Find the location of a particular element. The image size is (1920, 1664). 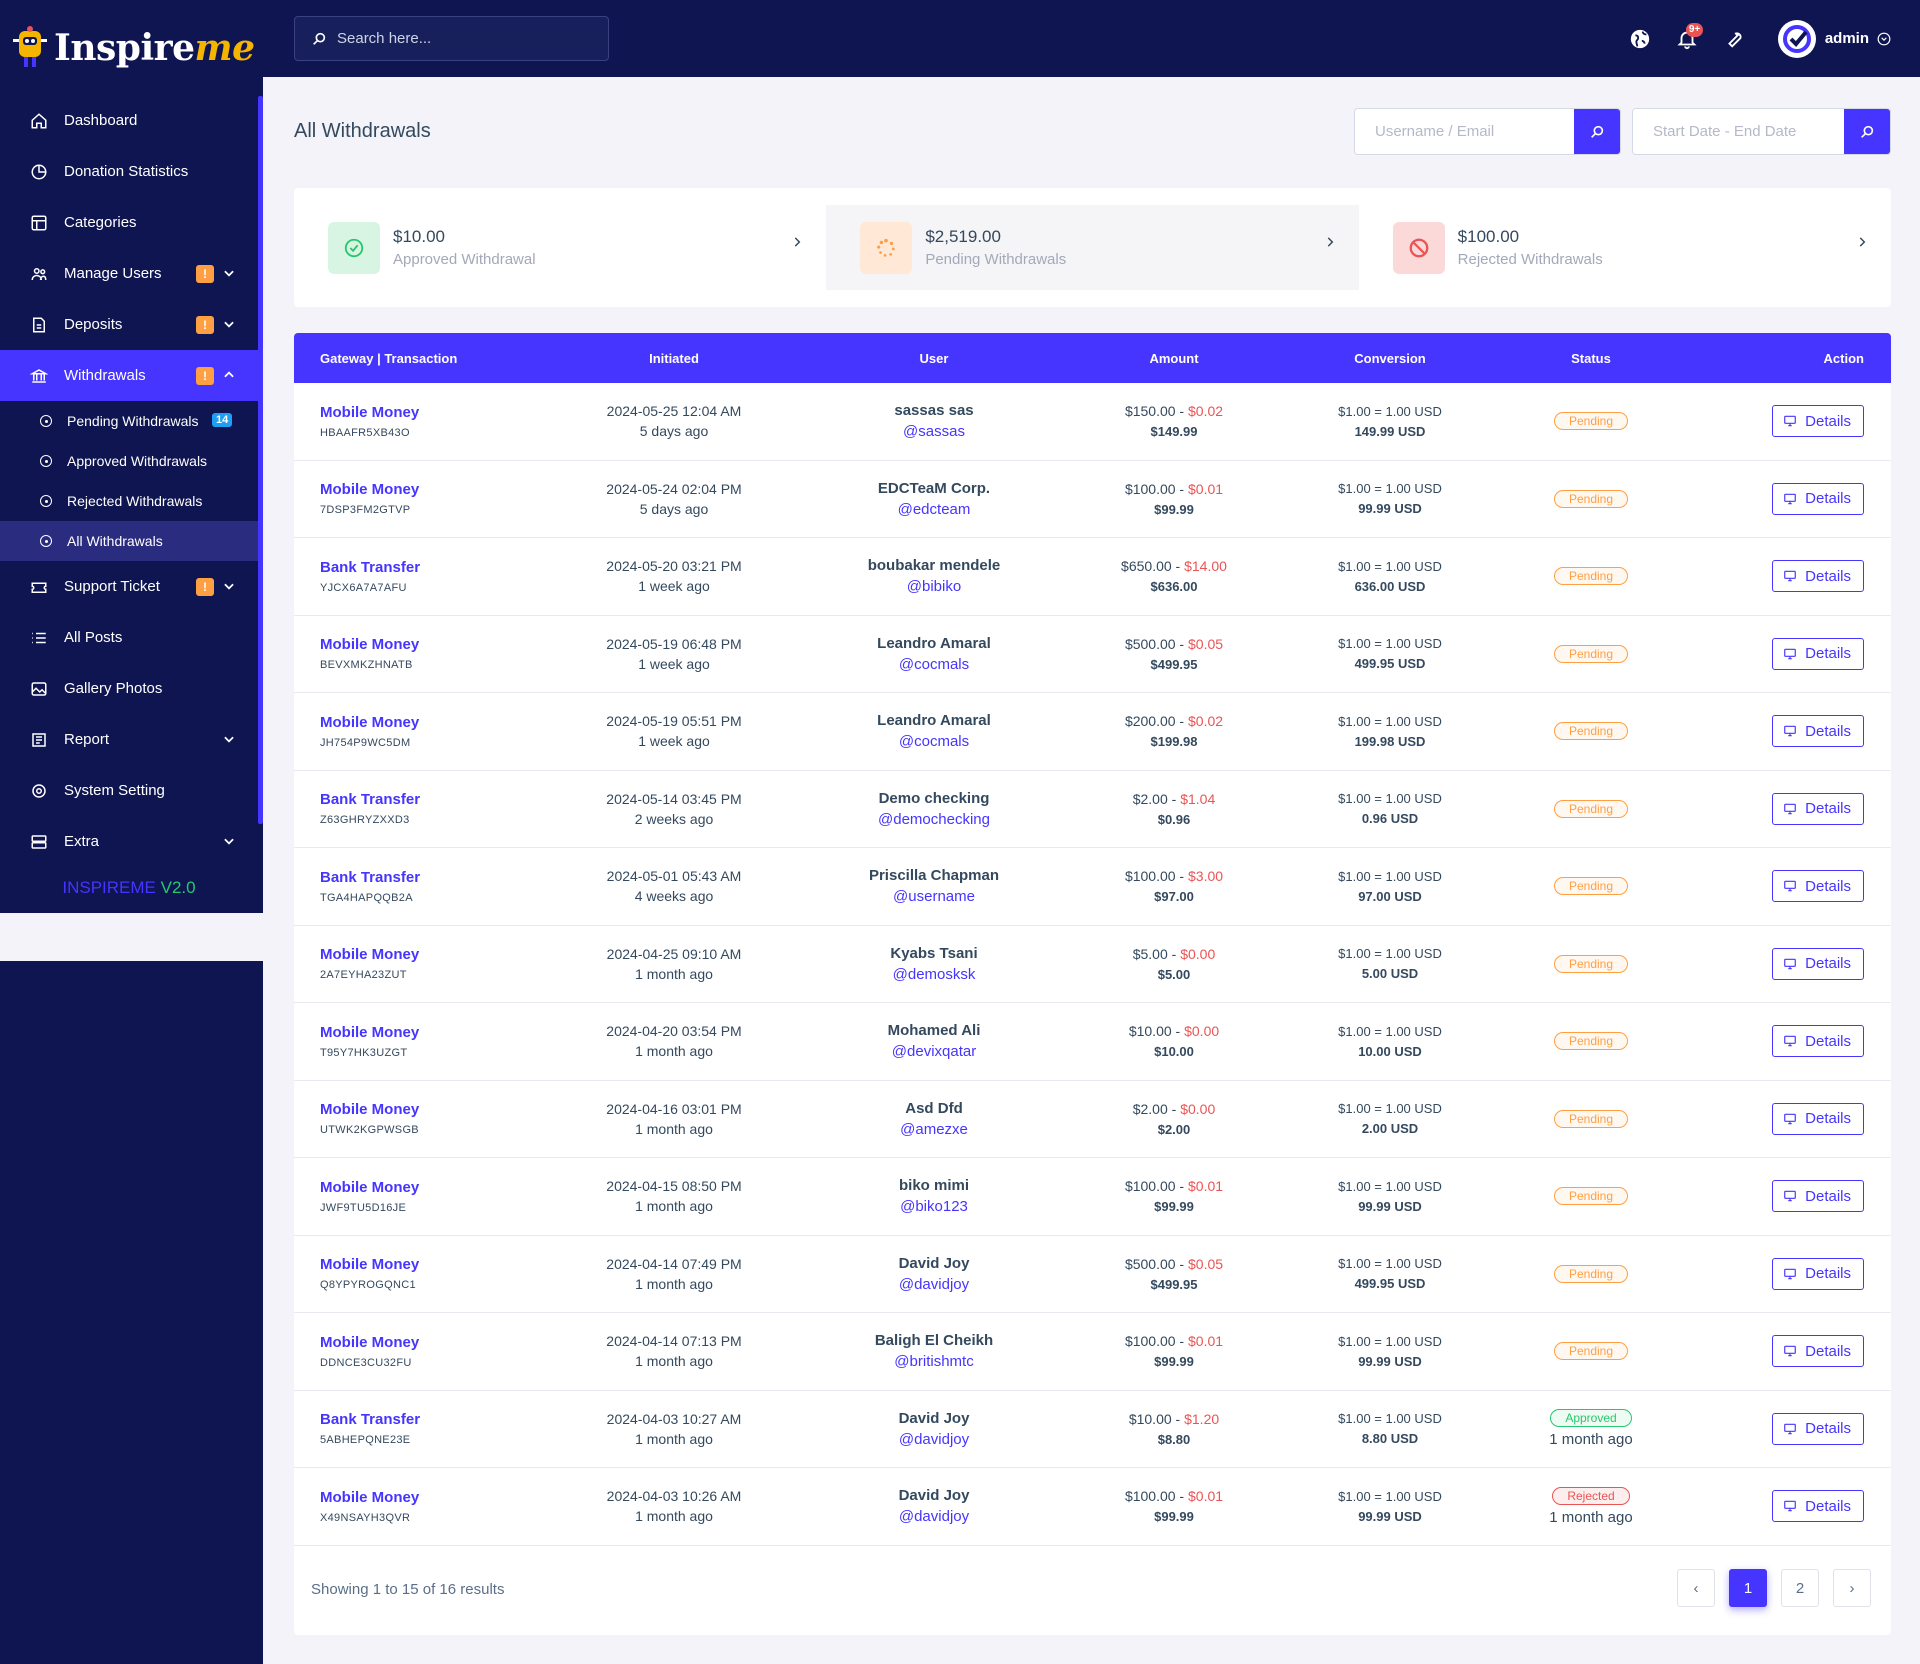

user-handle-link: @amezxe is located at coordinates (934, 1129).